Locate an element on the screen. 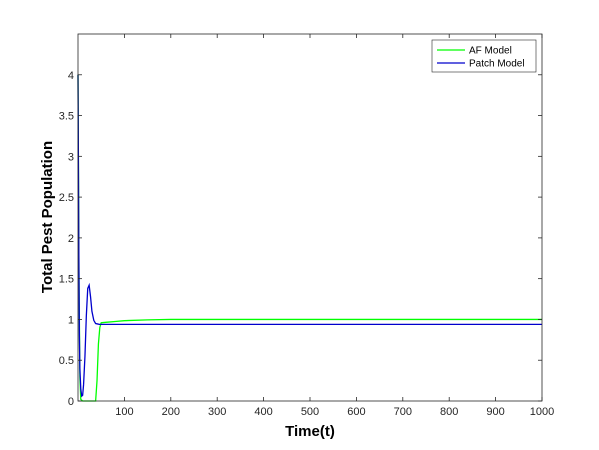 The height and width of the screenshot is (450, 599). x-tick-label: 700 is located at coordinates (403, 412).